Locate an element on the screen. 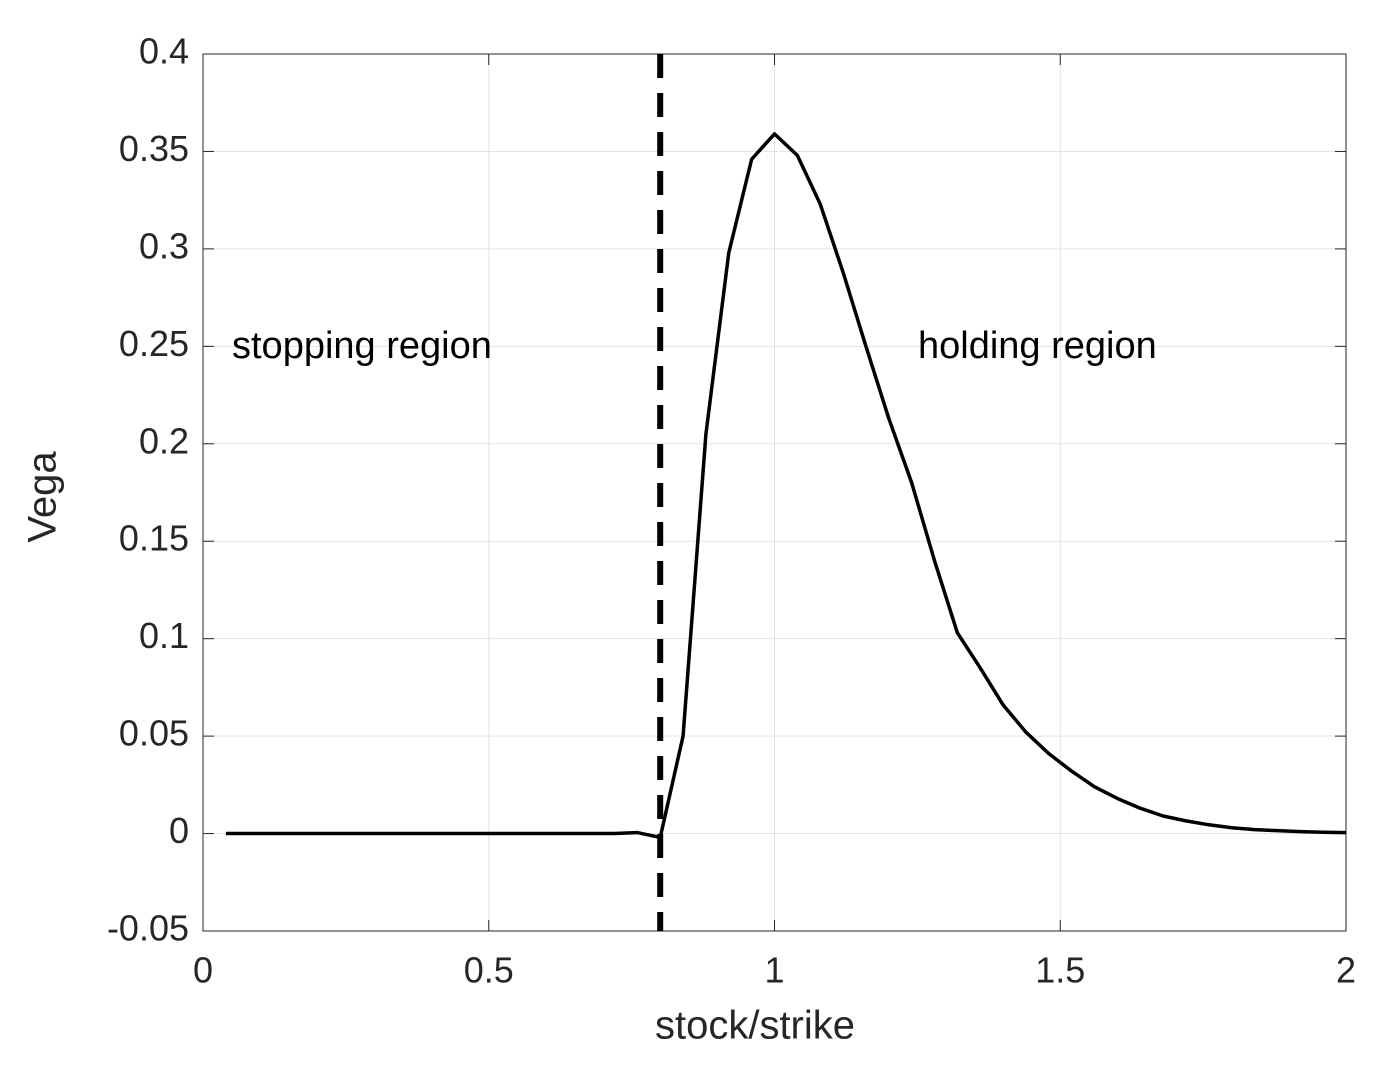 The image size is (1390, 1080). y-tick-label: 0.15 is located at coordinates (154, 538).